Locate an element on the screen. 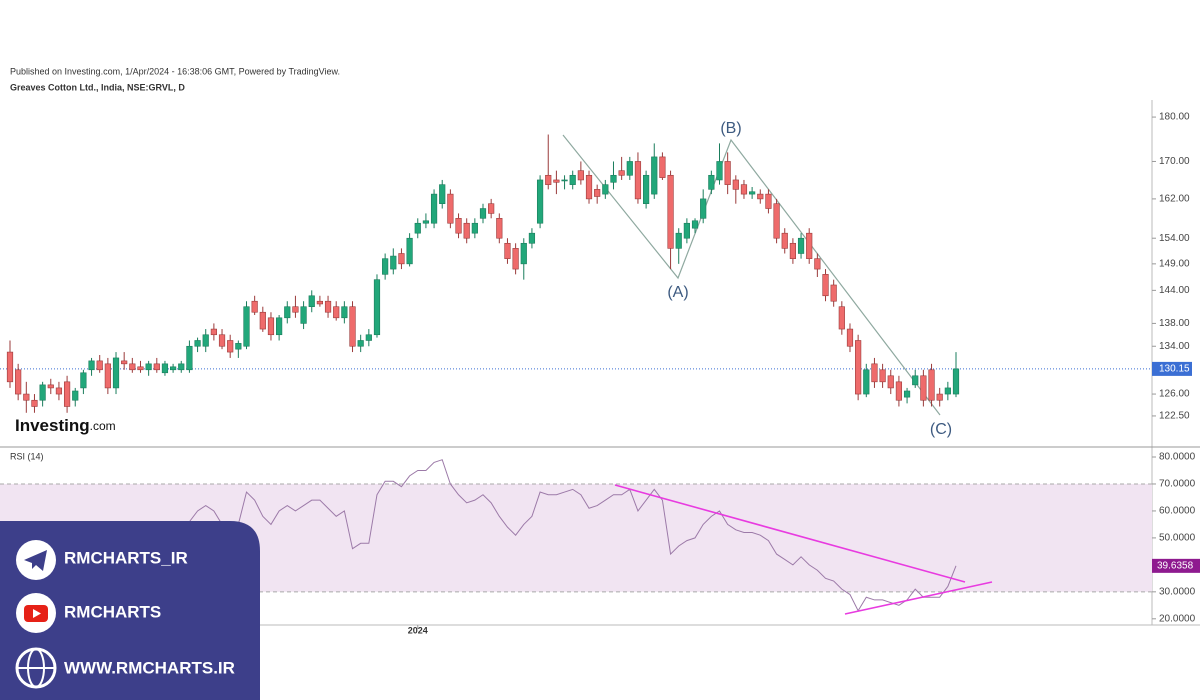 The width and height of the screenshot is (1200, 700). rsi-tick-label: 80.0000 is located at coordinates (1177, 457).